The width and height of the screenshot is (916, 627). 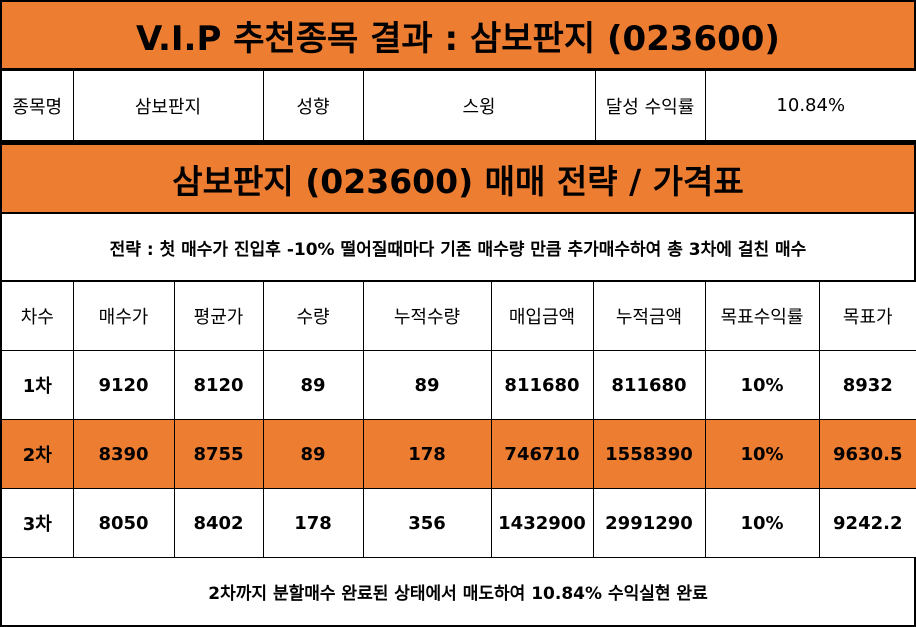 What do you see at coordinates (810, 105) in the screenshot?
I see `achieved-return-value: 10.84%` at bounding box center [810, 105].